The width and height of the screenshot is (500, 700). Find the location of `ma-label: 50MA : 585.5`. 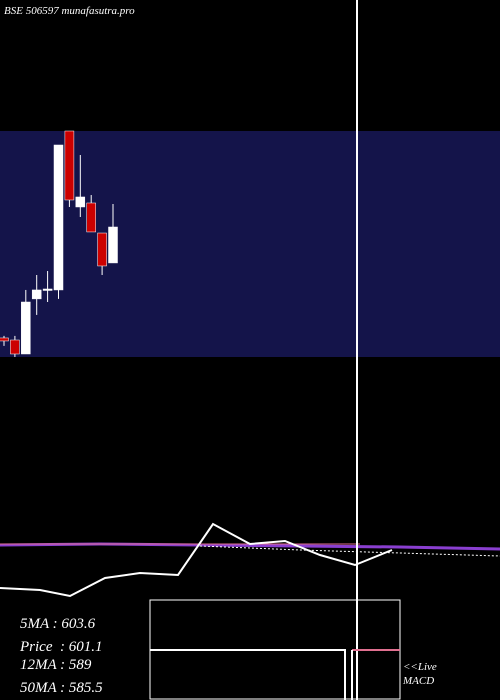

ma-label: 50MA : 585.5 is located at coordinates (61, 688).